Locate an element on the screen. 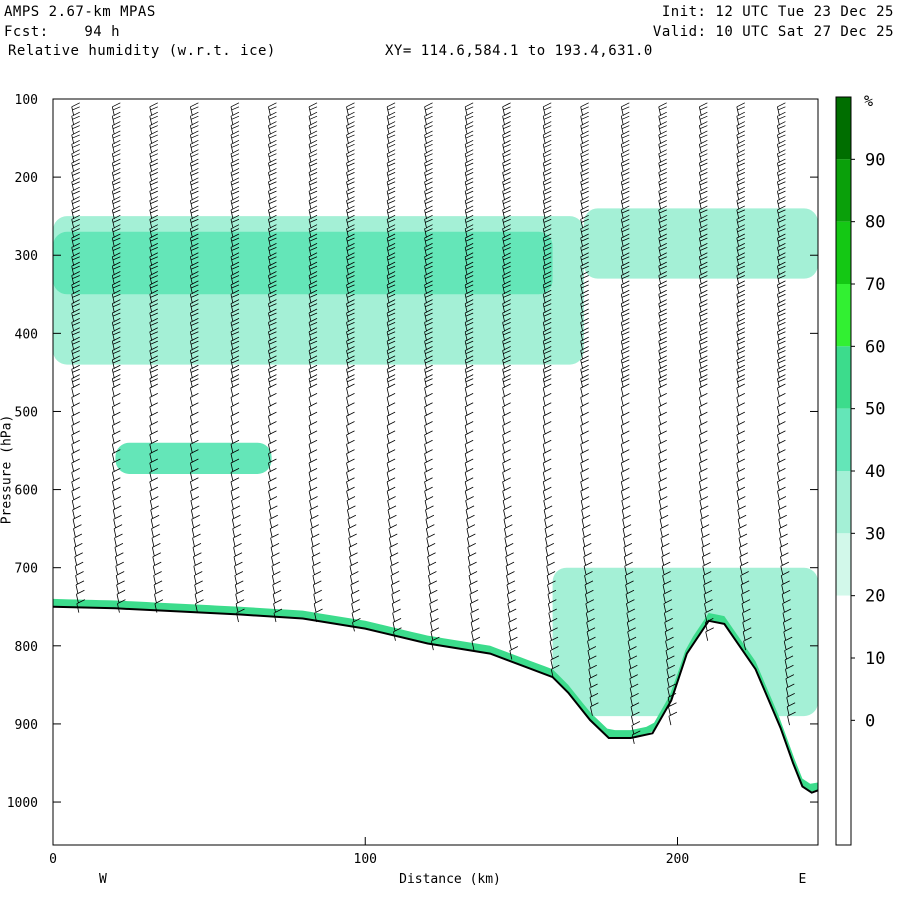  valid-time: Valid: 10 UTC Sat 27 Dec 25 is located at coordinates (773, 32).